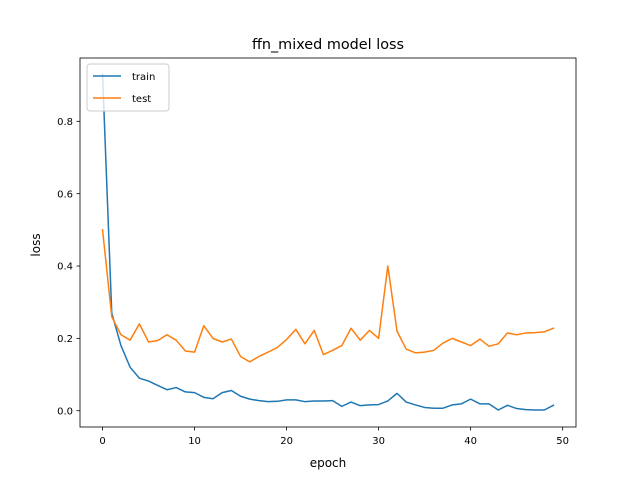 This screenshot has width=640, height=480. What do you see at coordinates (378, 441) in the screenshot?
I see `x-tick-label: 30` at bounding box center [378, 441].